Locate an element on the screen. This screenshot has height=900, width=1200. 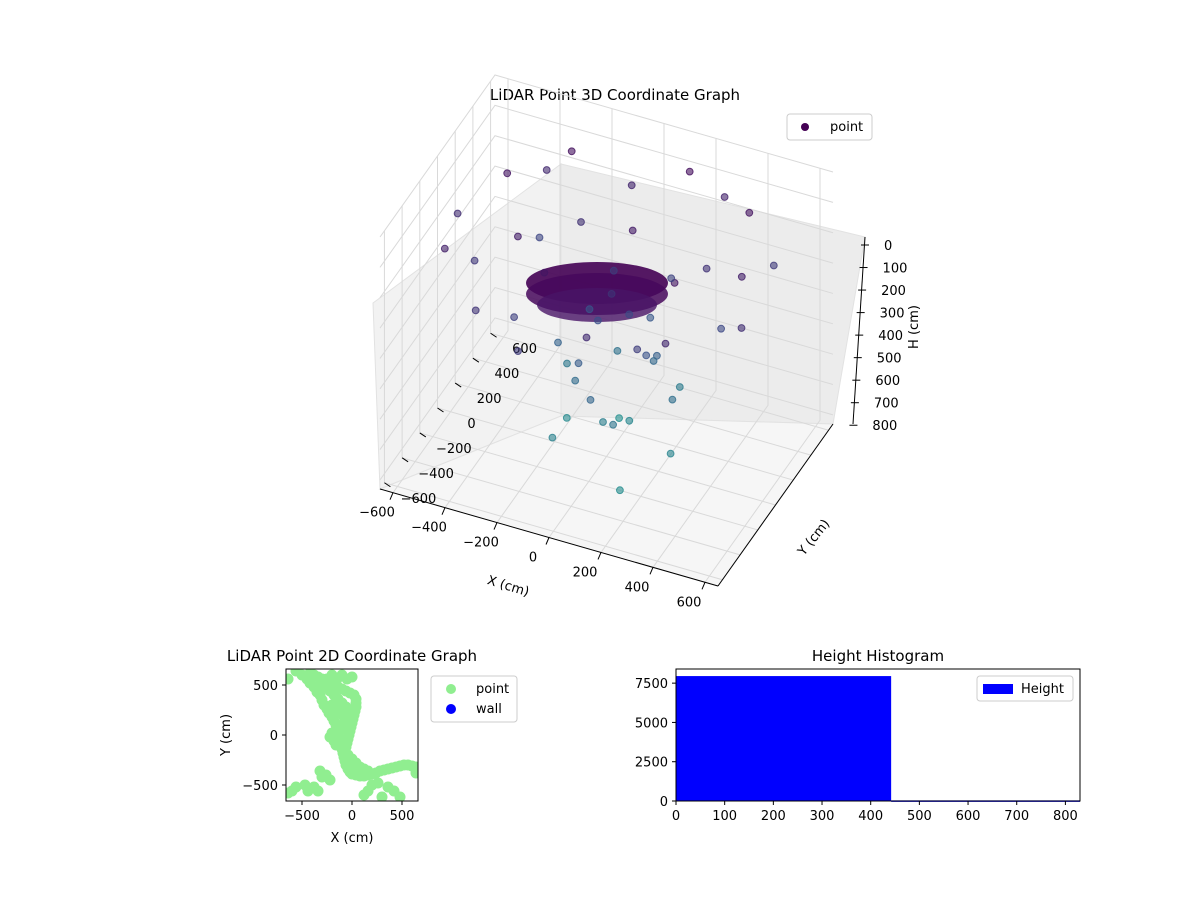
legend-label-wall: wall is located at coordinates (489, 709).